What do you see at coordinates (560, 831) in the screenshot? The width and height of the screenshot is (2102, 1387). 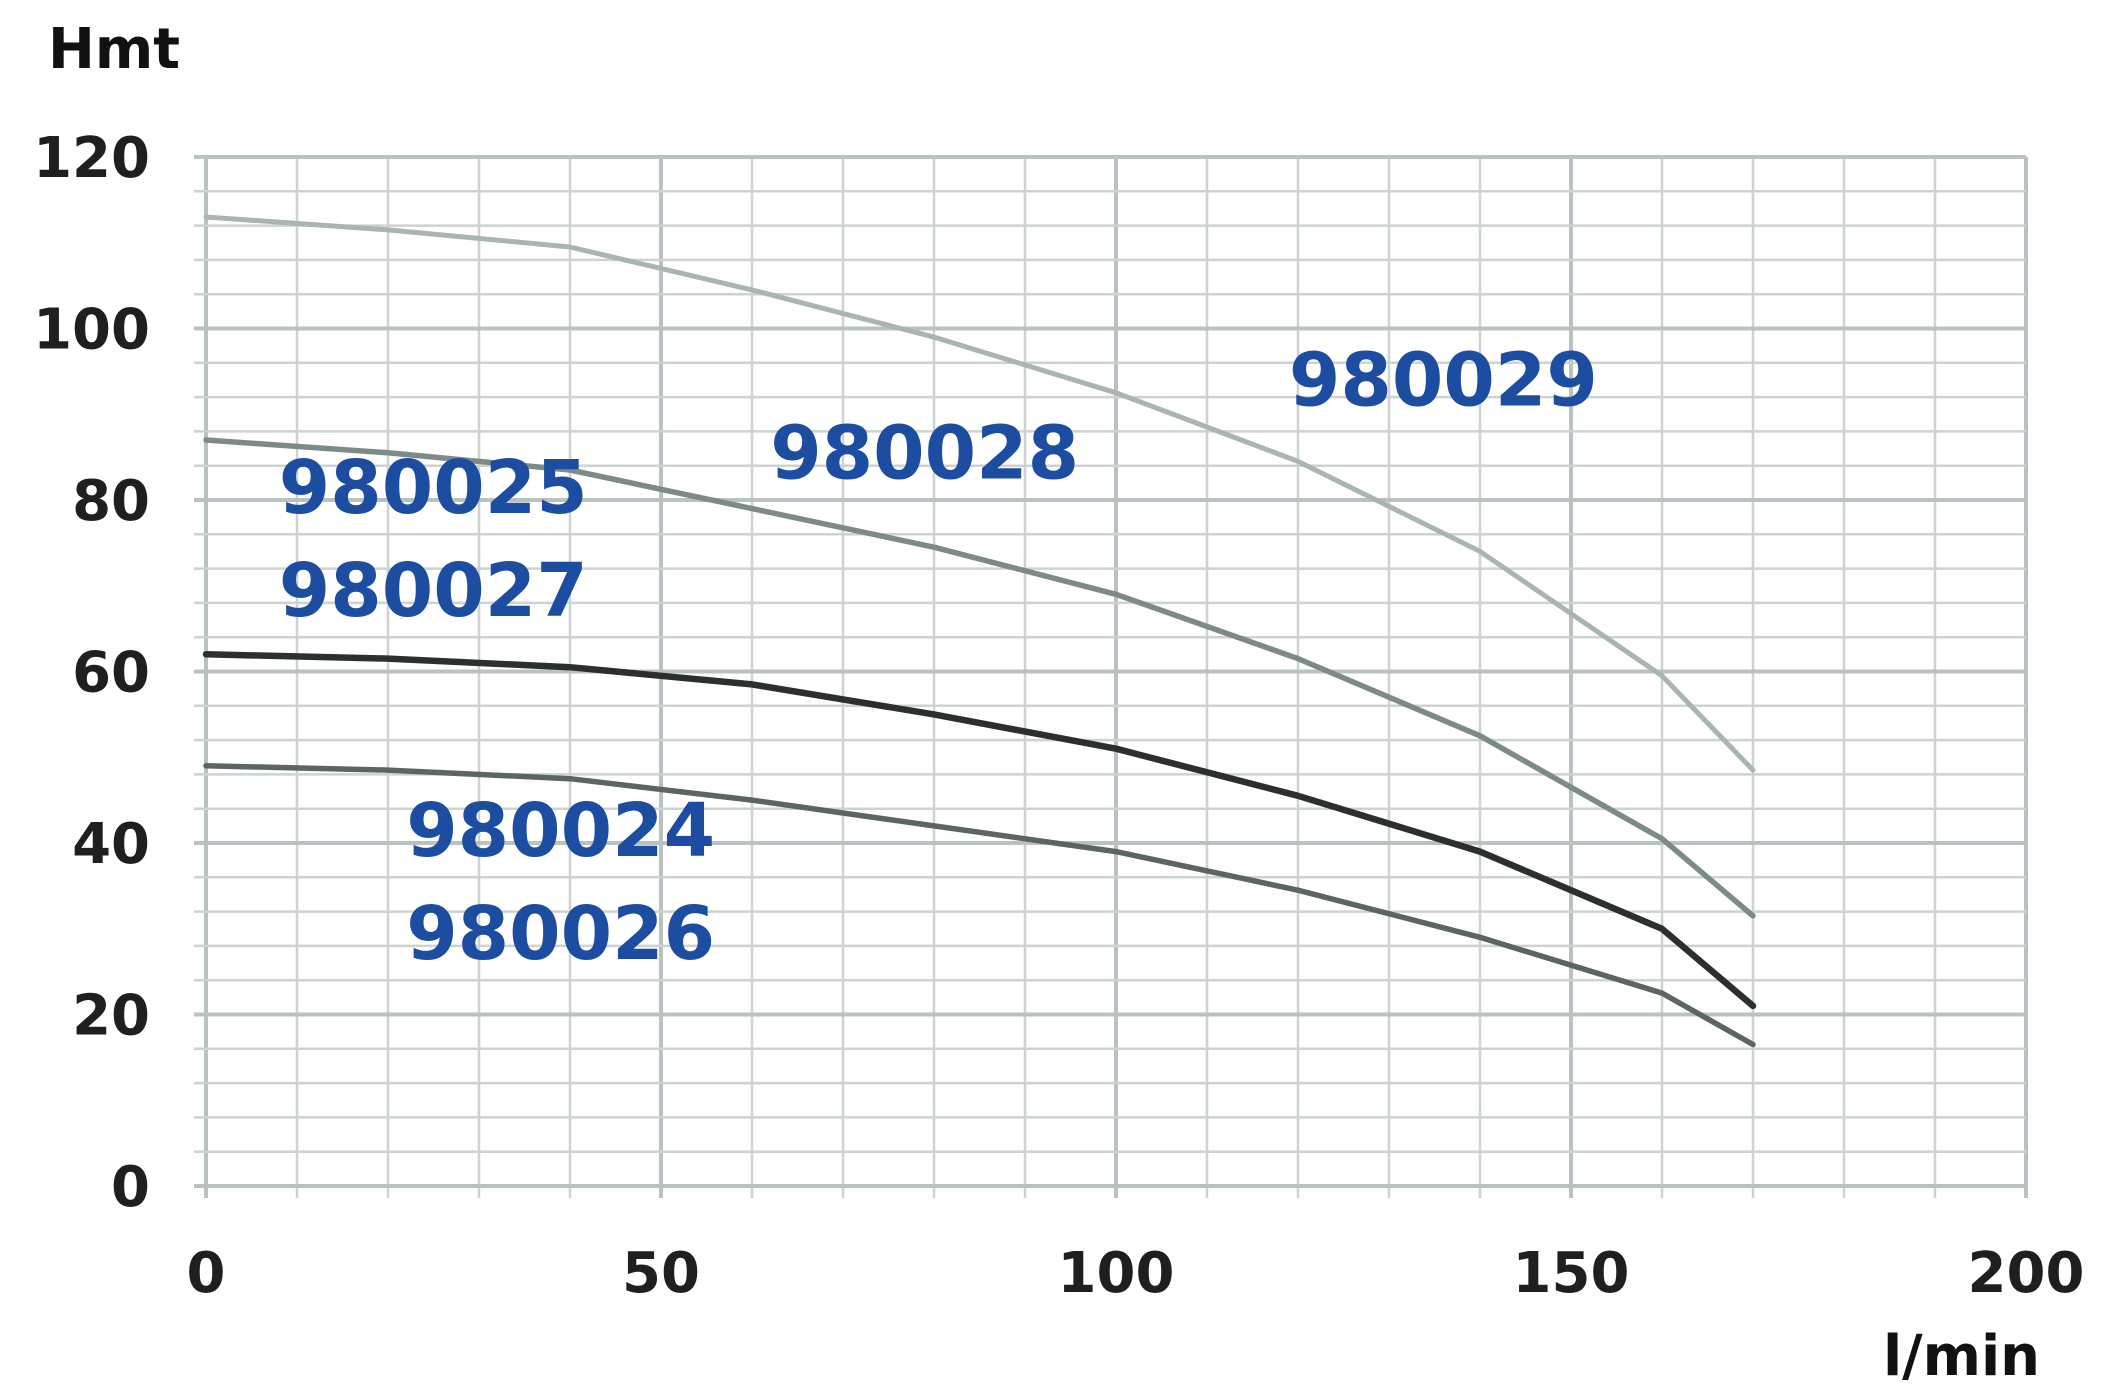 I see `series-label: 980024` at bounding box center [560, 831].